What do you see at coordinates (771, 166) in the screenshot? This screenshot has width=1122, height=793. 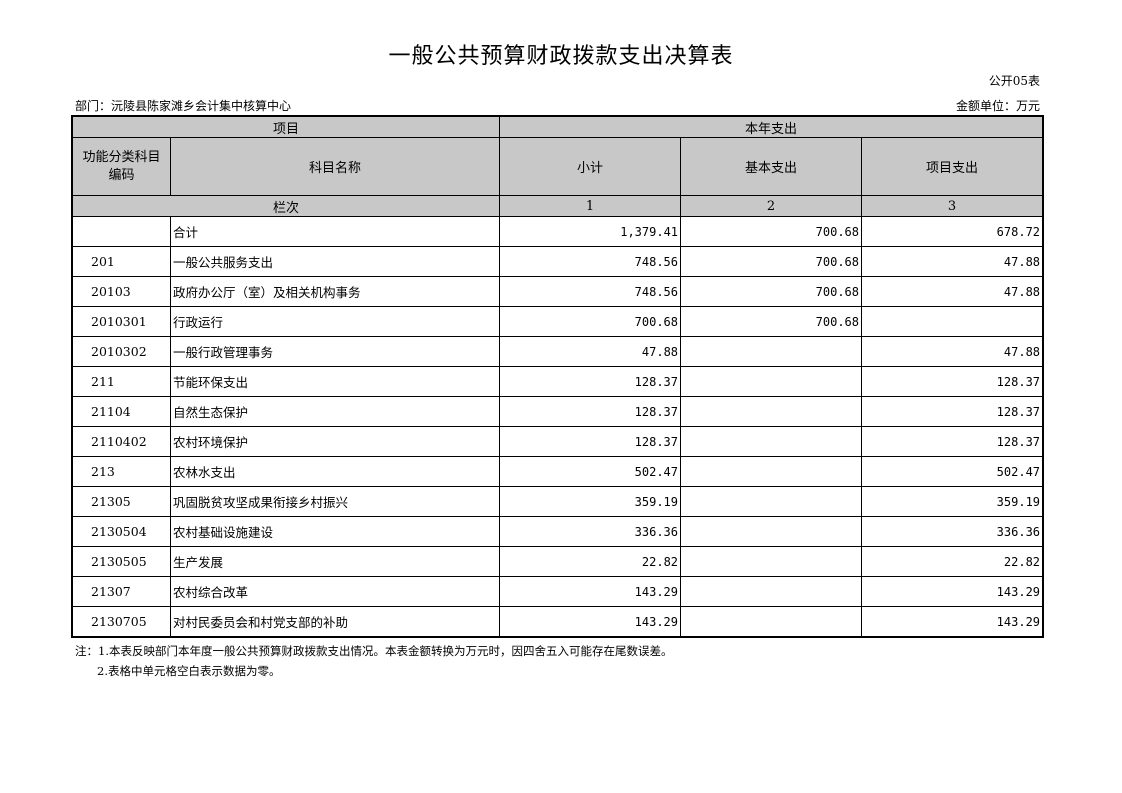 I see `header-basic: 基本支出` at bounding box center [771, 166].